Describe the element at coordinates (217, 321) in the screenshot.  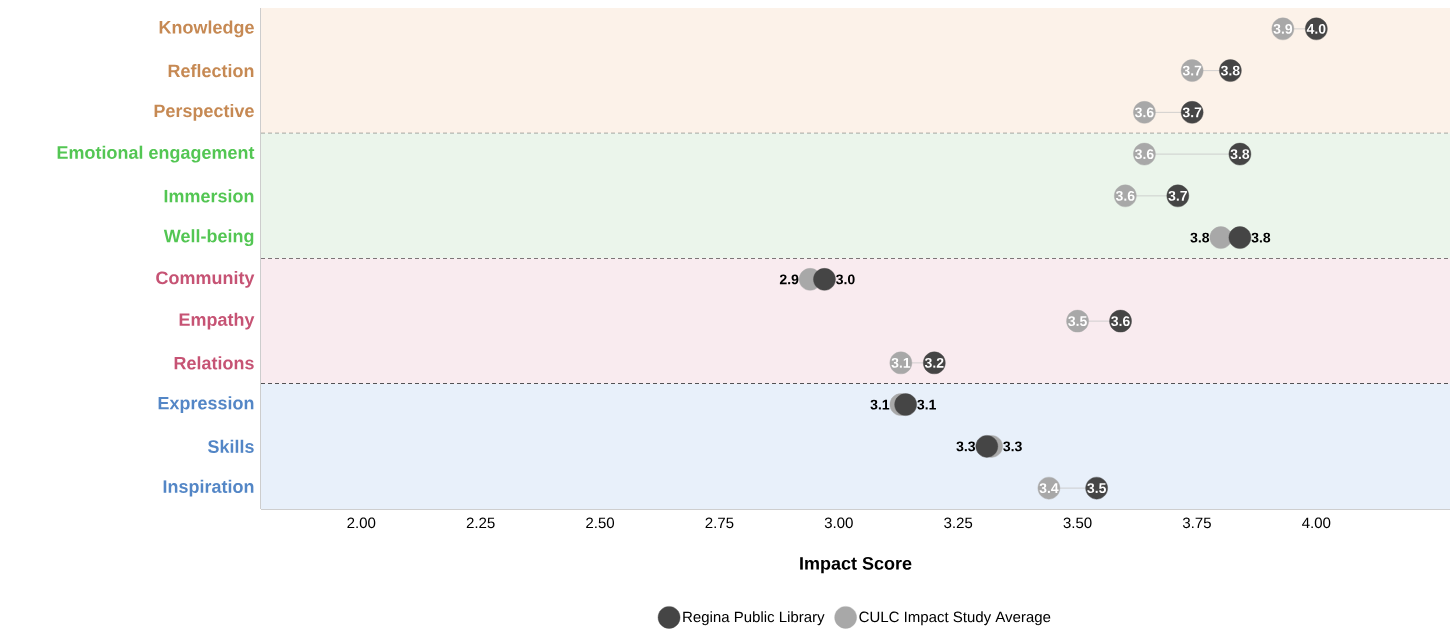
I see `y-tick-label: Empathy` at that location.